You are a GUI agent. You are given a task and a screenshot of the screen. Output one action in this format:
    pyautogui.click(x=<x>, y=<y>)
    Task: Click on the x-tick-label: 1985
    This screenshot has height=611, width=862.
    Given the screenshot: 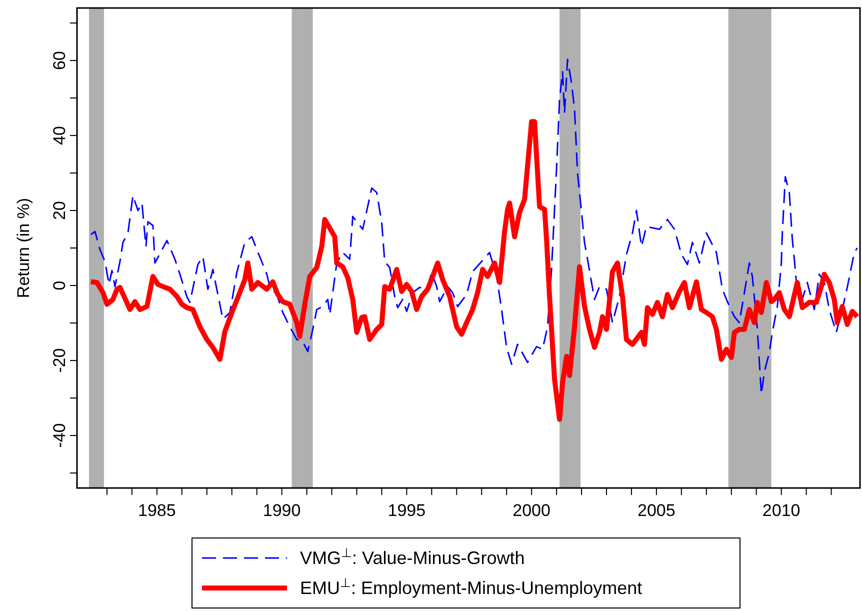 What is the action you would take?
    pyautogui.click(x=157, y=510)
    